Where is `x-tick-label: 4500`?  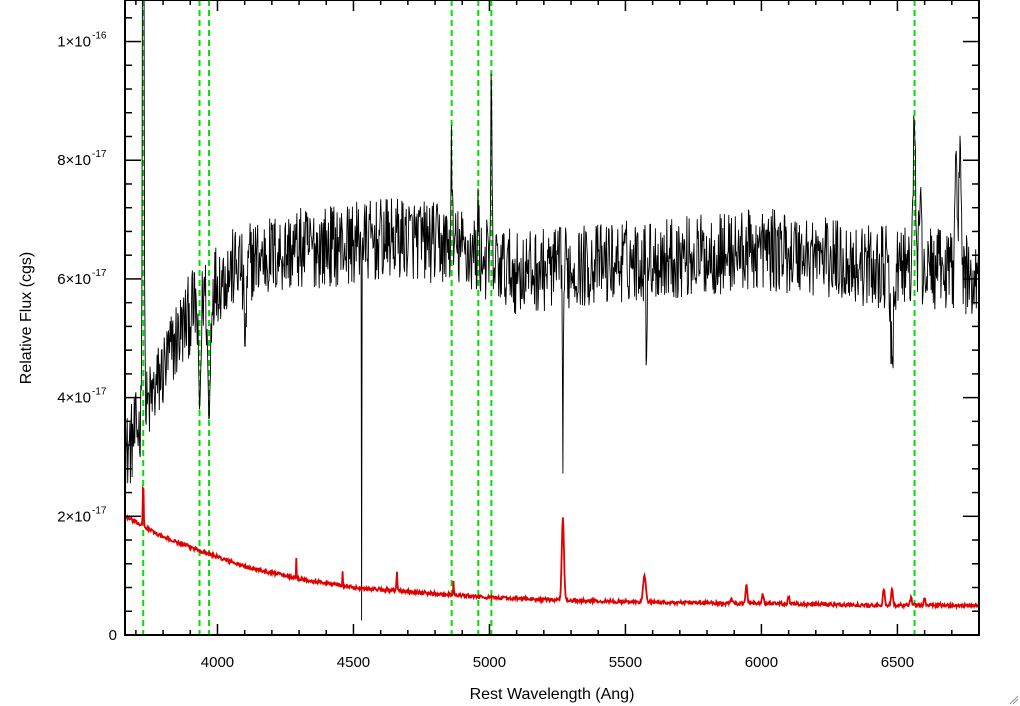 x-tick-label: 4500 is located at coordinates (353, 662).